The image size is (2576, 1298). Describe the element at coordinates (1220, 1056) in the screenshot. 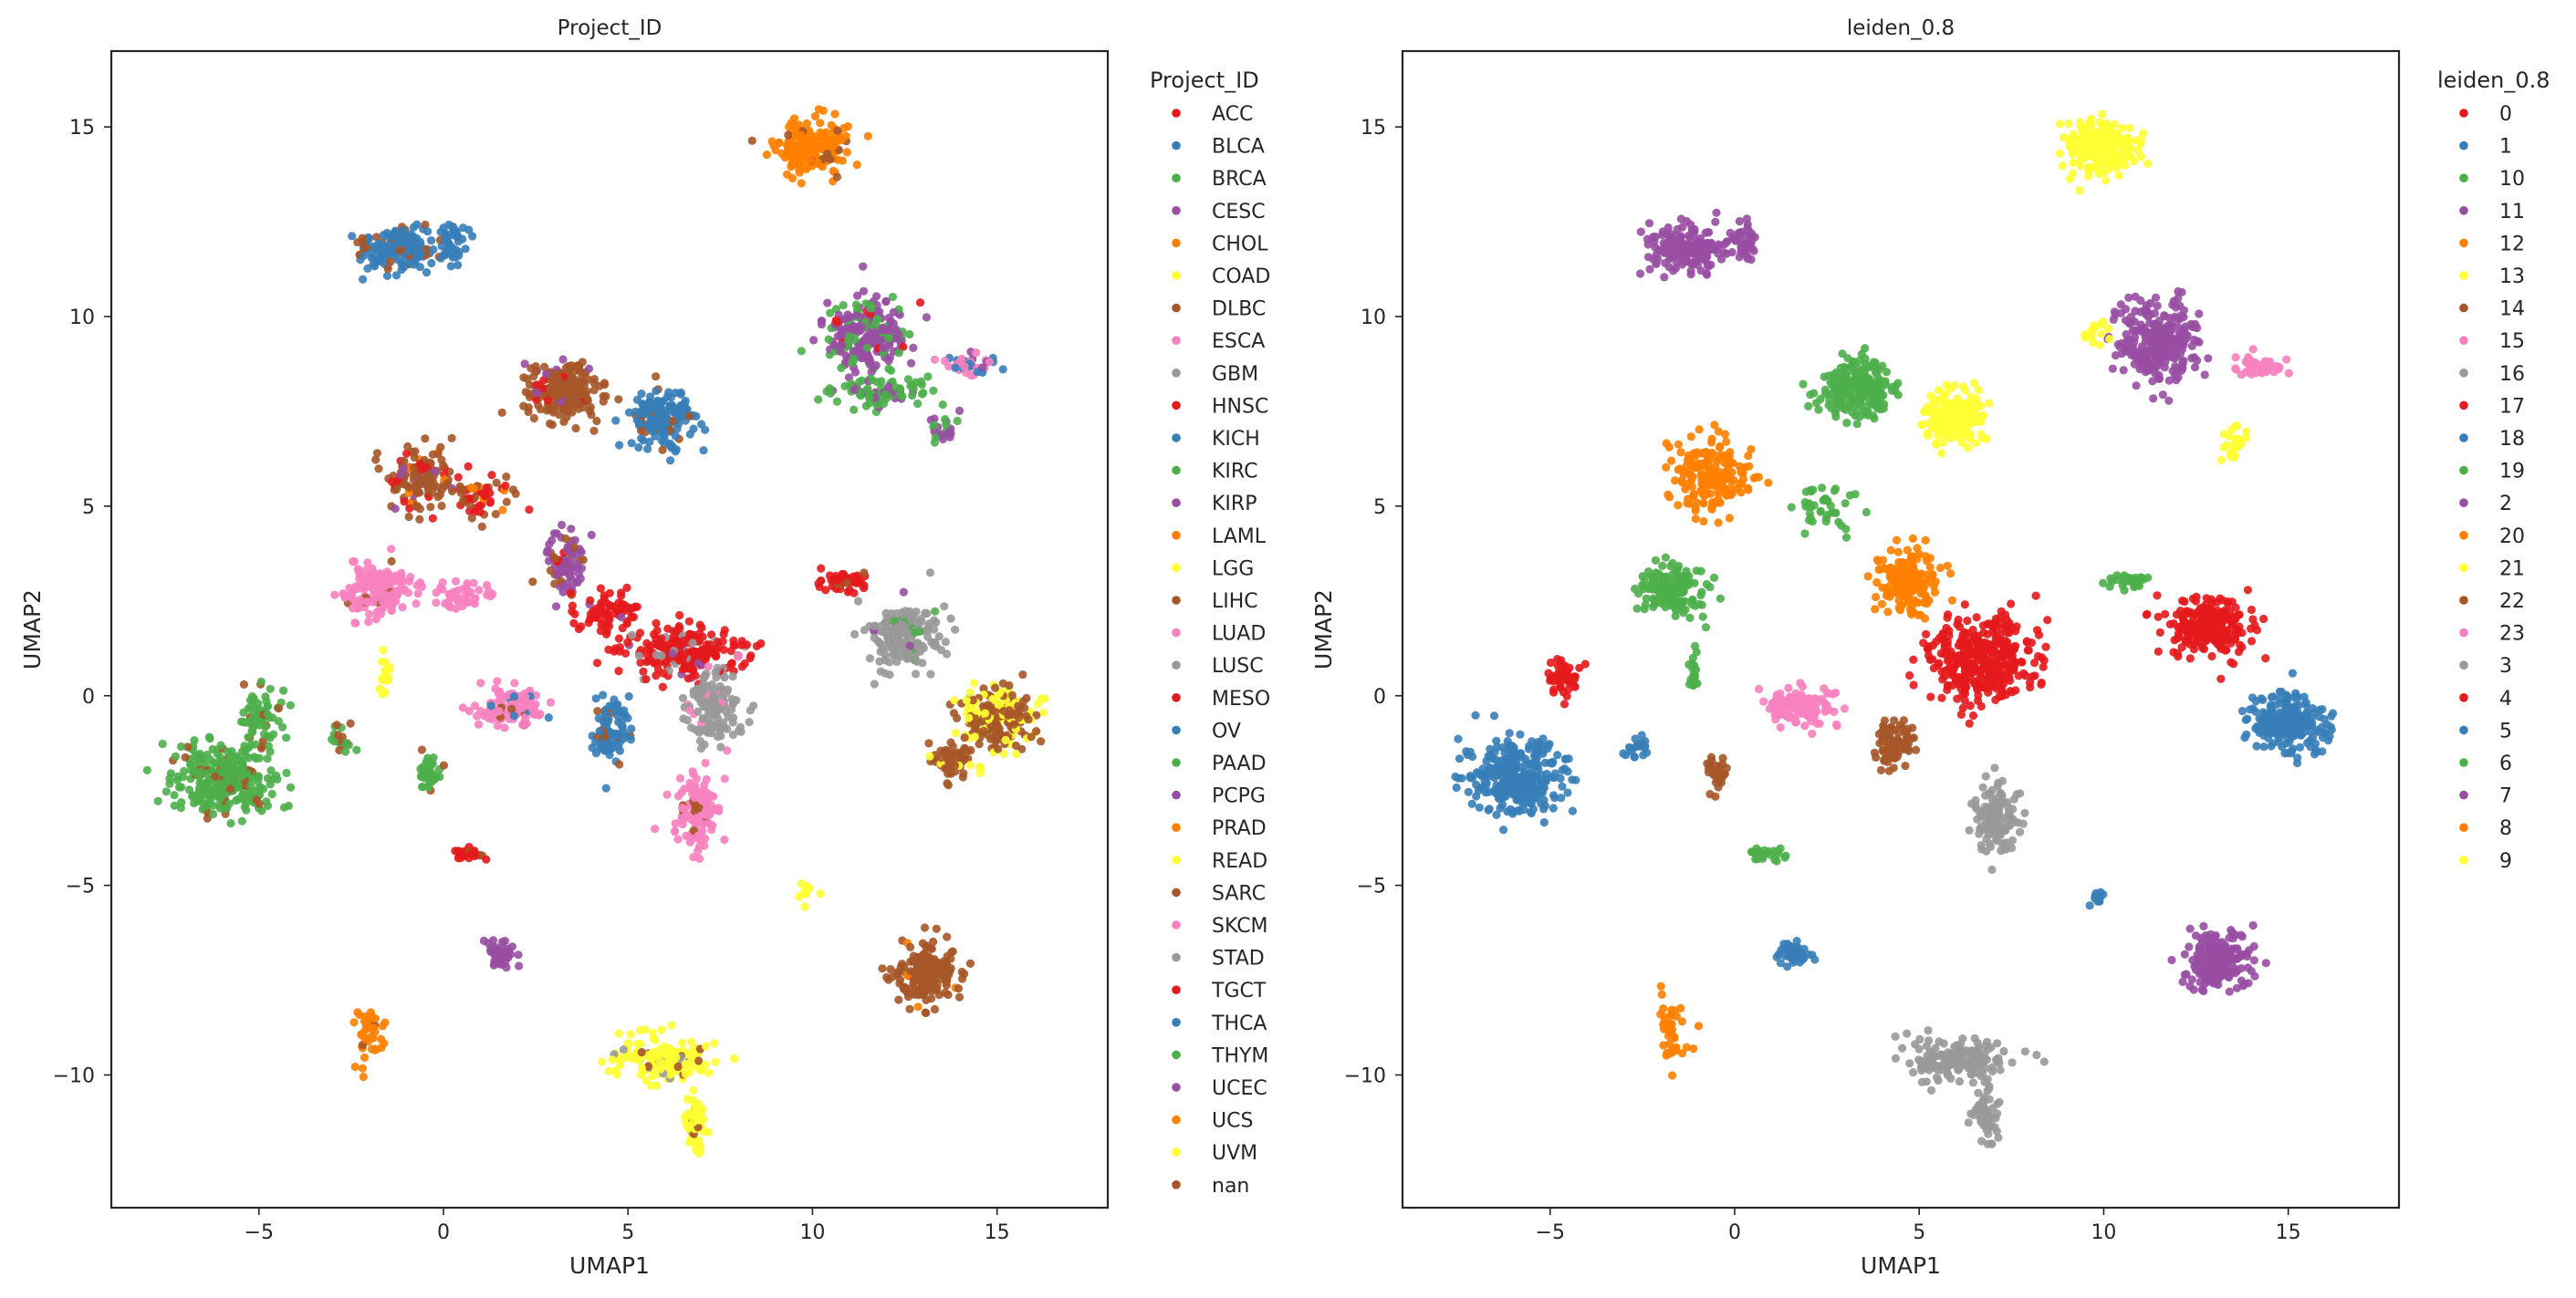

I see `legend-item: THYM` at that location.